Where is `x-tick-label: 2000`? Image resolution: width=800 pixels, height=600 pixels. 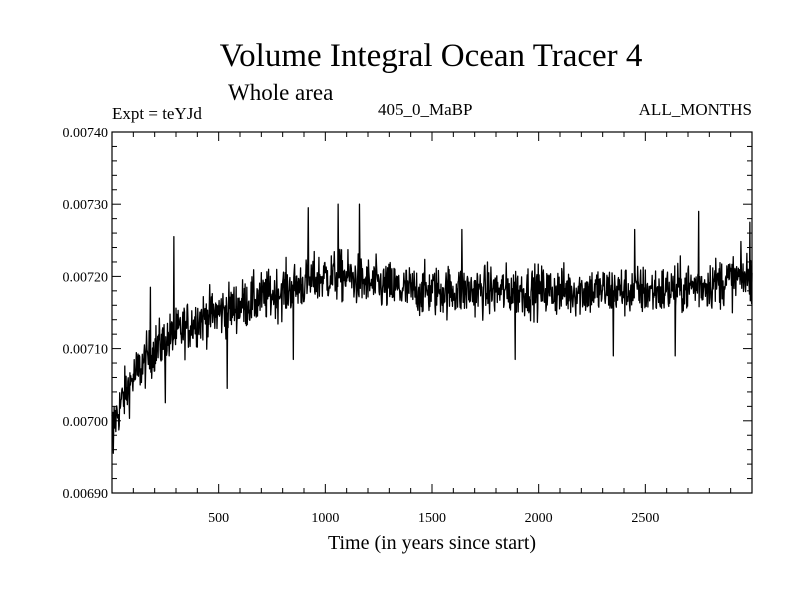
x-tick-label: 2000 is located at coordinates (539, 518).